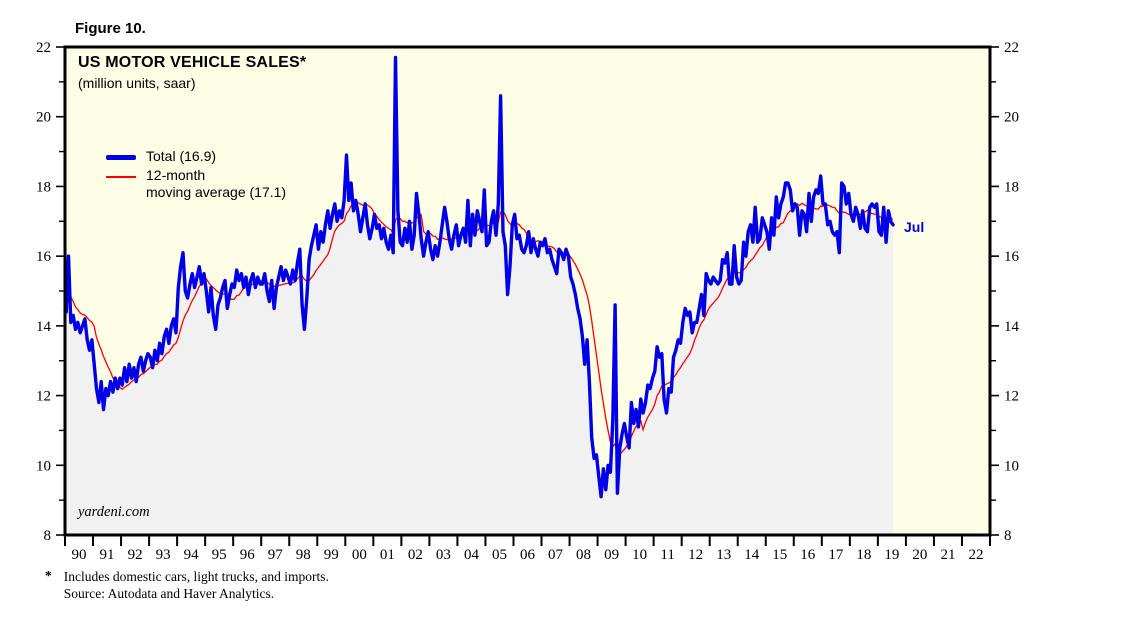 This screenshot has width=1138, height=621. What do you see at coordinates (276, 555) in the screenshot?
I see `x-axis-tick-label: 97` at bounding box center [276, 555].